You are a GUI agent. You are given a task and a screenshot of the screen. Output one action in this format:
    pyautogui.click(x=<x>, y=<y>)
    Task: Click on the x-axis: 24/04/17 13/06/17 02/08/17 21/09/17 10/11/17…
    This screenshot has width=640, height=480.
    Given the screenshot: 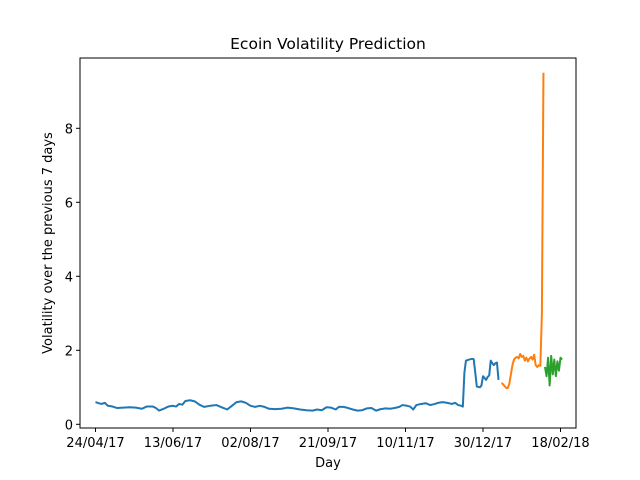 What is the action you would take?
    pyautogui.click(x=328, y=439)
    